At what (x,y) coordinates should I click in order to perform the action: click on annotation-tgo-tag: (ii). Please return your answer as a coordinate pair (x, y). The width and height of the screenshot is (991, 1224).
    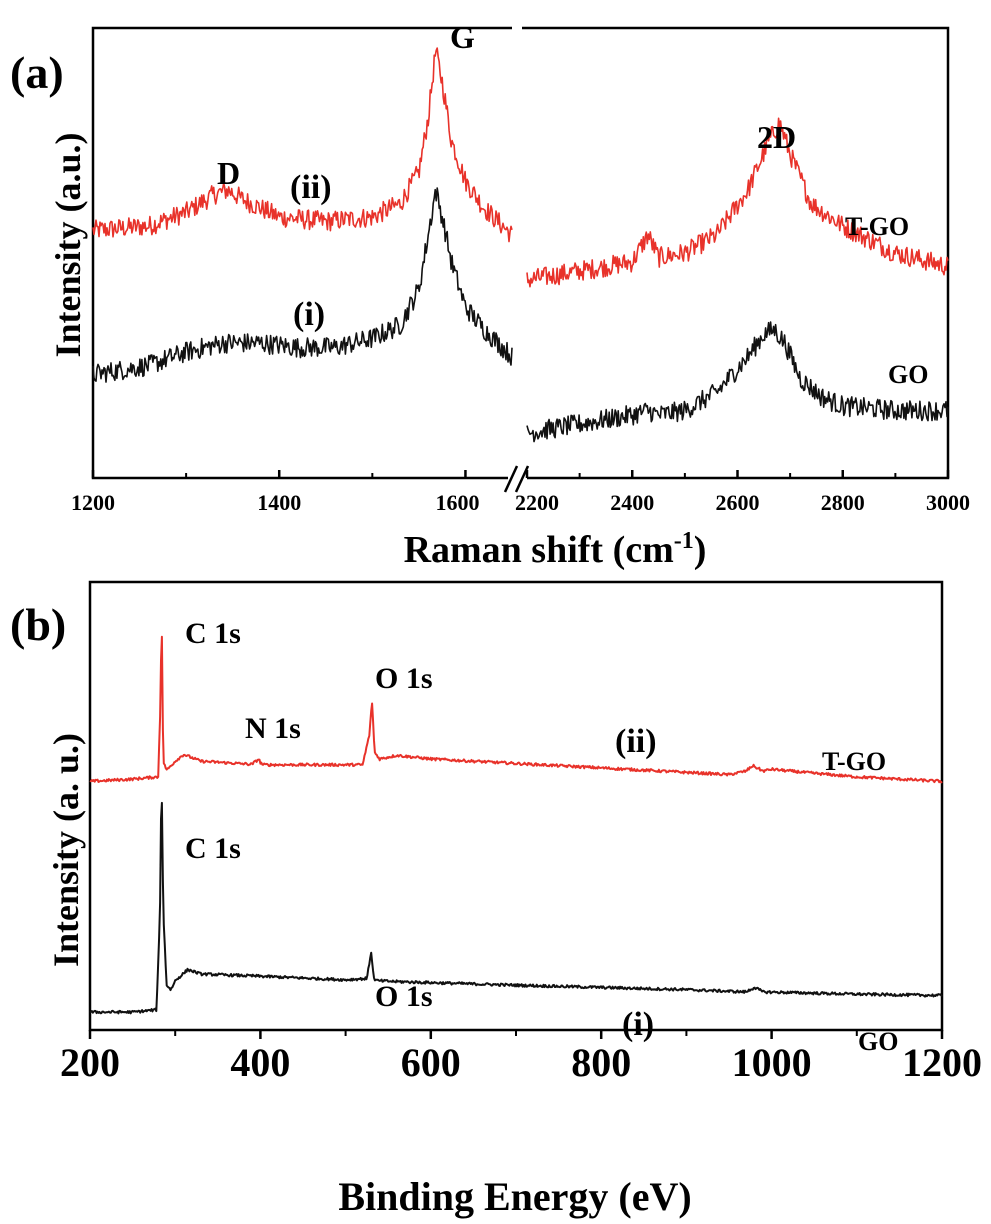
    Looking at the image, I should click on (311, 187).